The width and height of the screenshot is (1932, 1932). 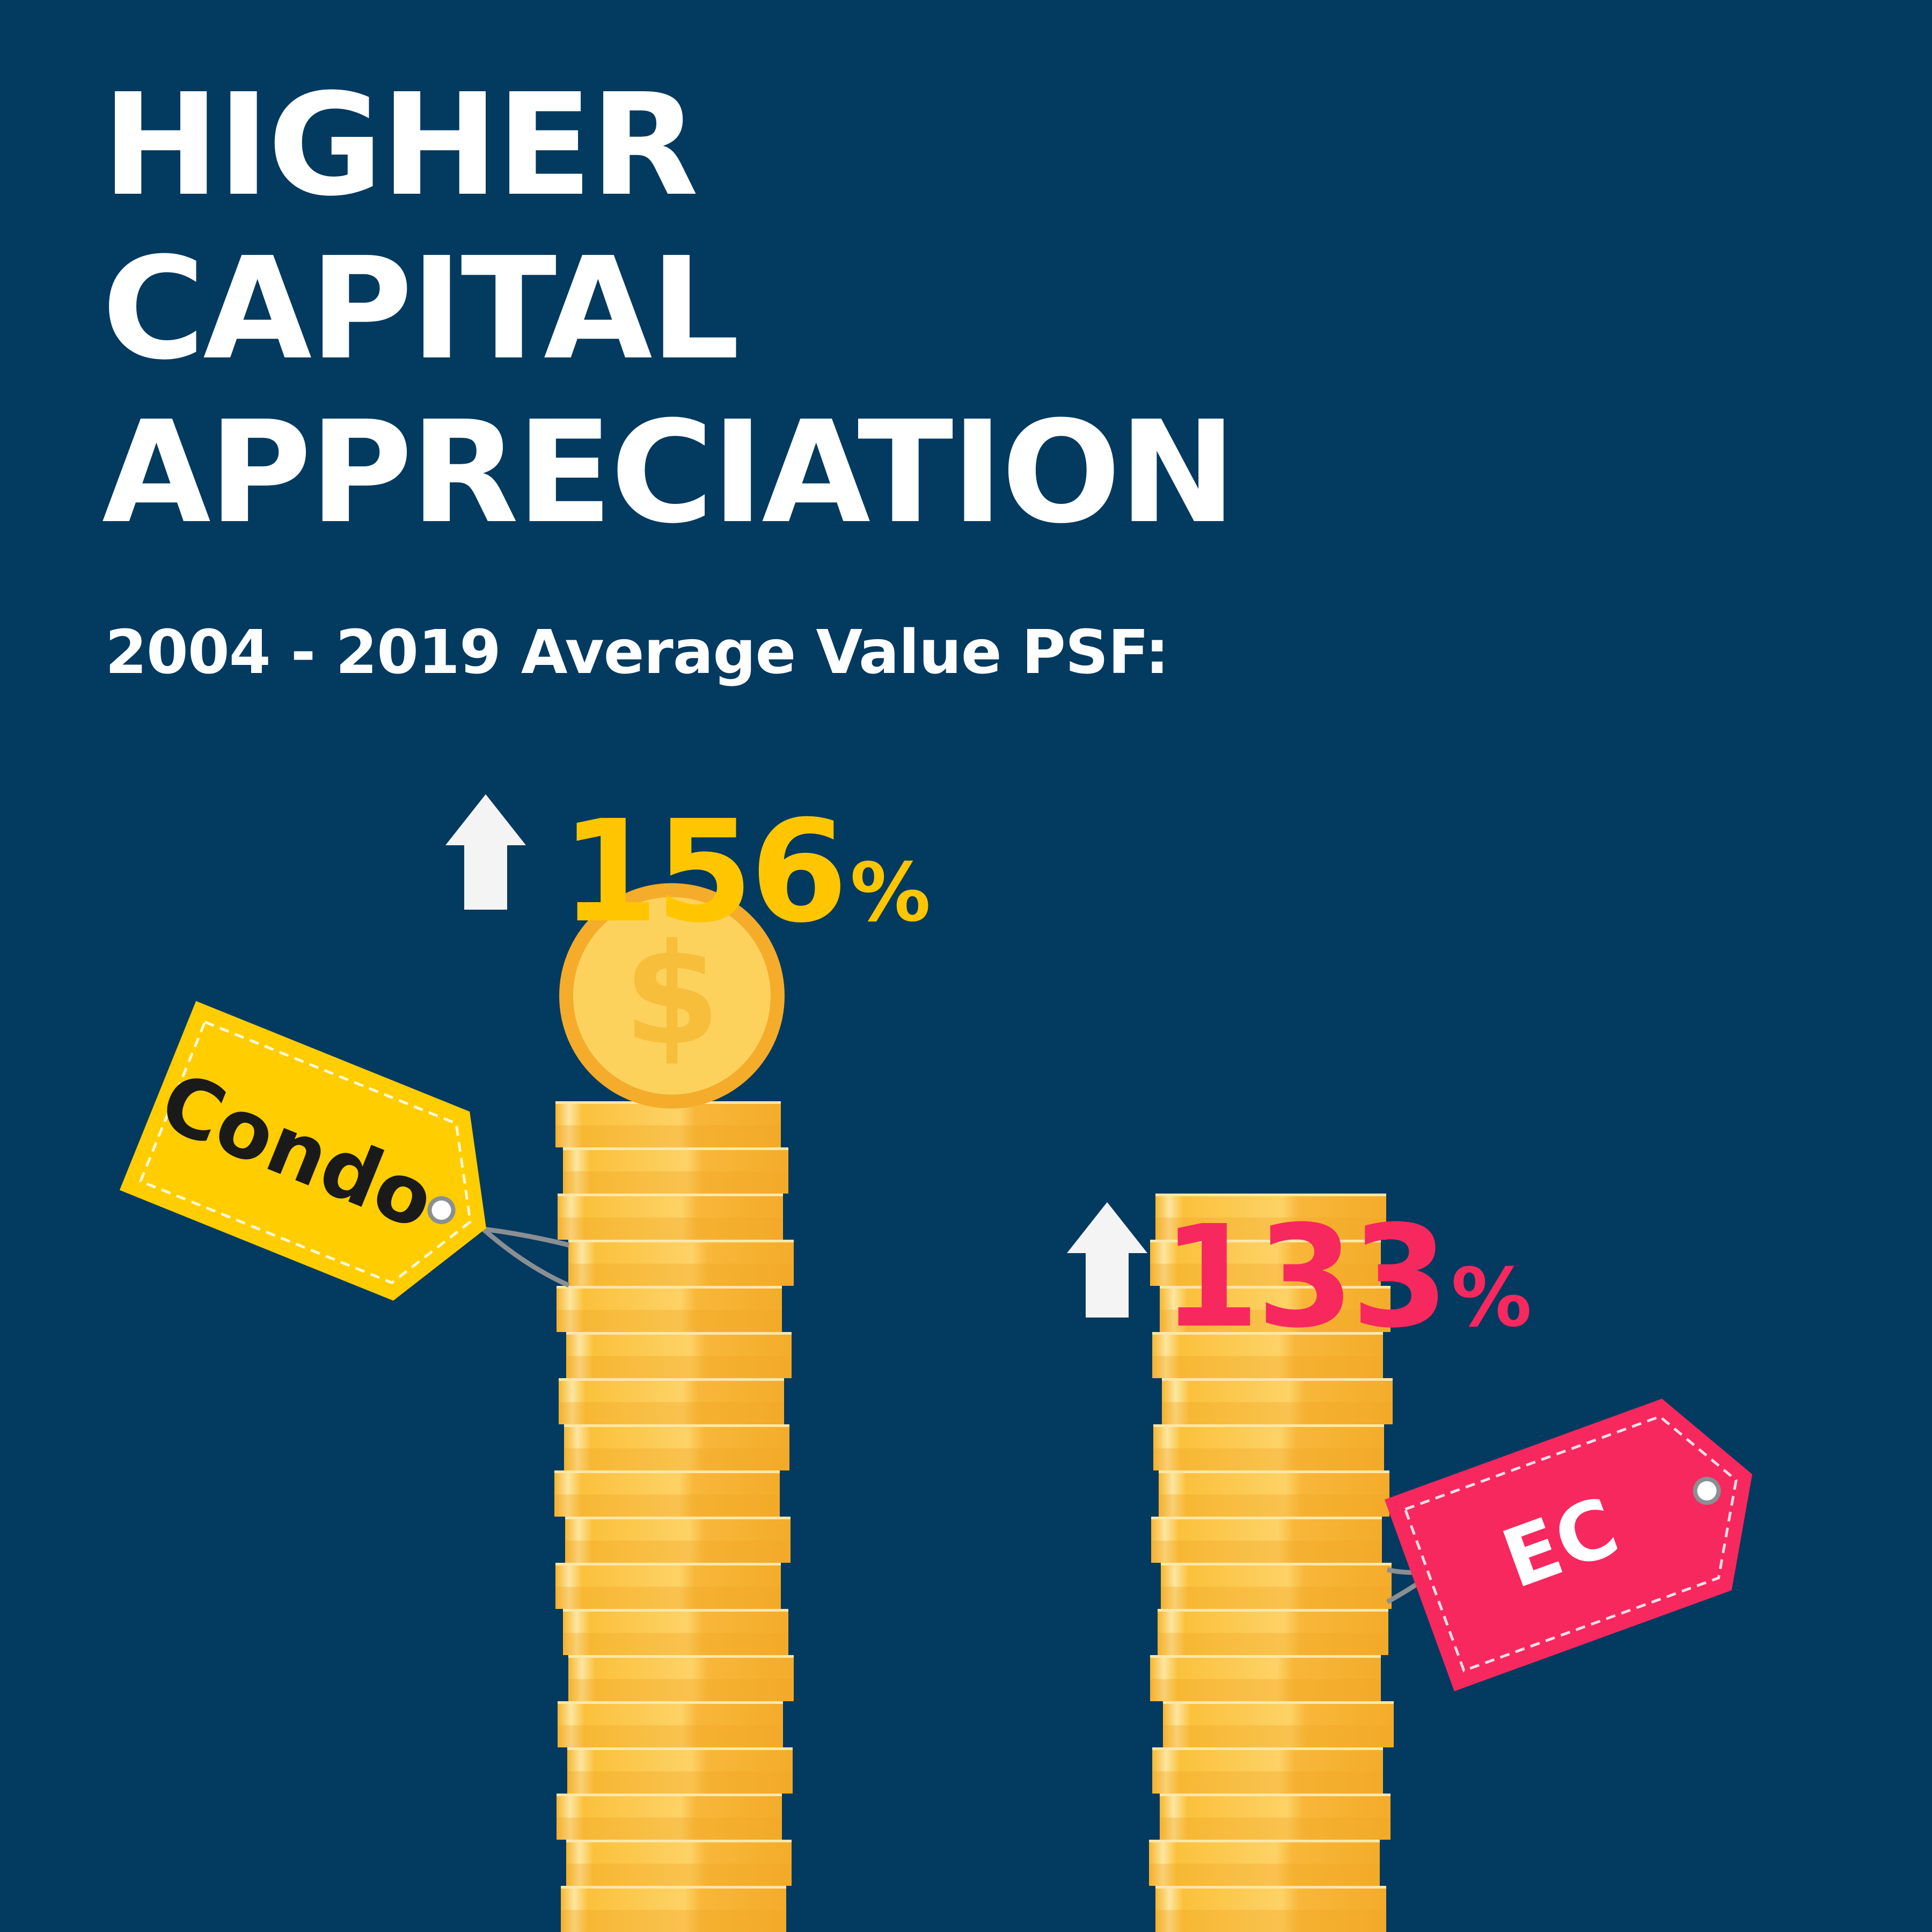 What do you see at coordinates (669, 472) in the screenshot?
I see `title-line-3: APPRECIATION` at bounding box center [669, 472].